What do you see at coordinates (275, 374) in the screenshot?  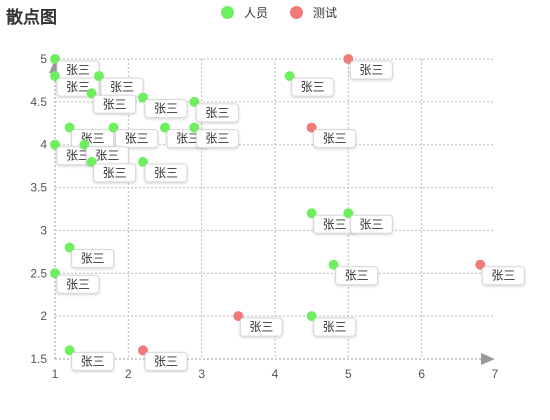 I see `x-tick-label: 4` at bounding box center [275, 374].